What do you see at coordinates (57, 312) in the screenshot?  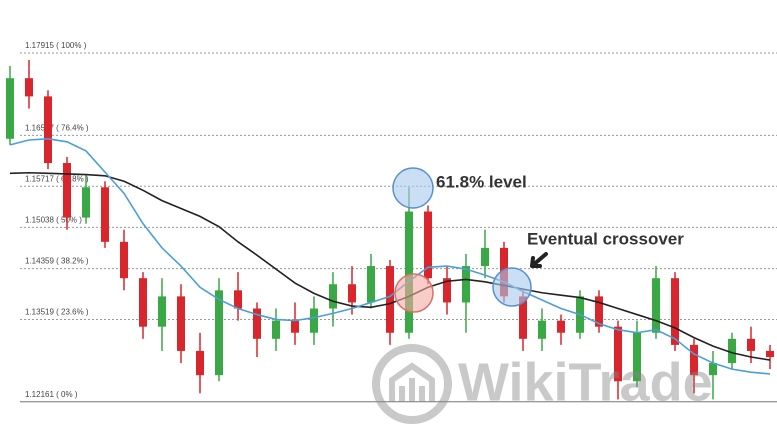 I see `fib-level-label: 1.13519 ( 23.6% )` at bounding box center [57, 312].